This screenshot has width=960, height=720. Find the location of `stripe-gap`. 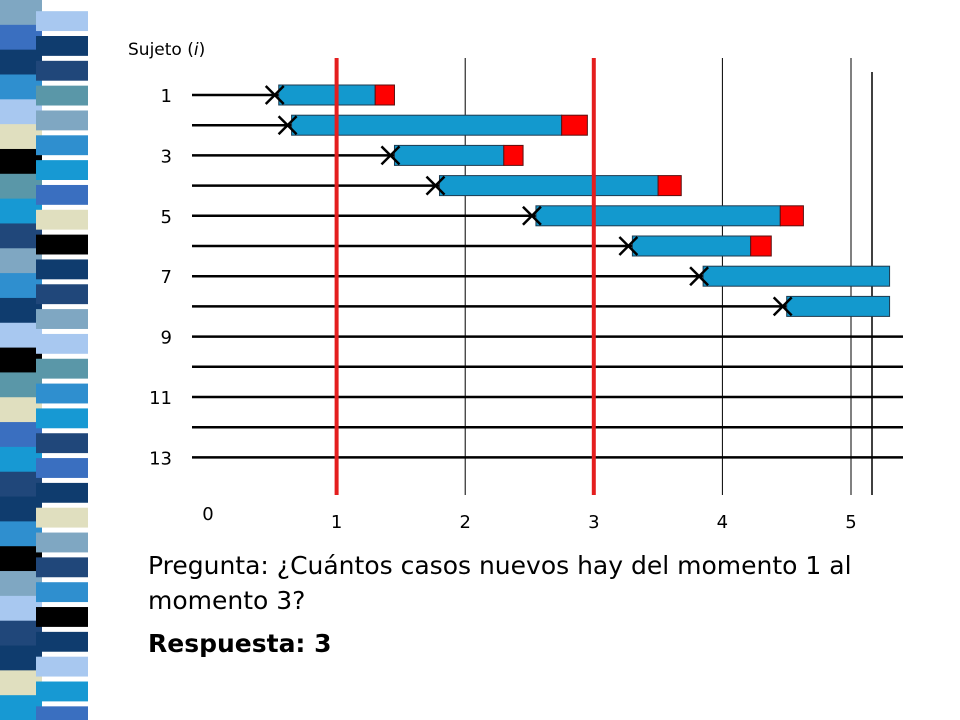

stripe-gap is located at coordinates (98, 360).